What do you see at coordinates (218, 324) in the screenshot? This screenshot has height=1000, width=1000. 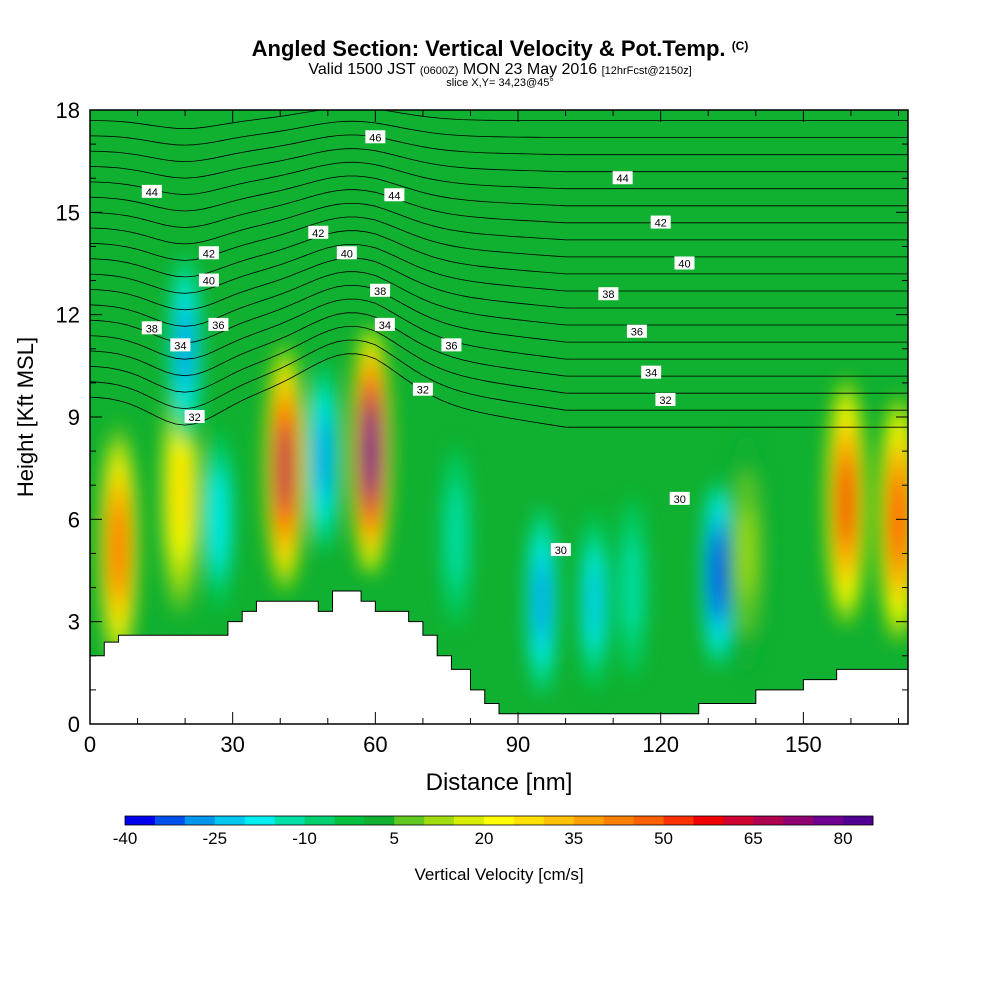 I see `theta-contour-label: 36` at bounding box center [218, 324].